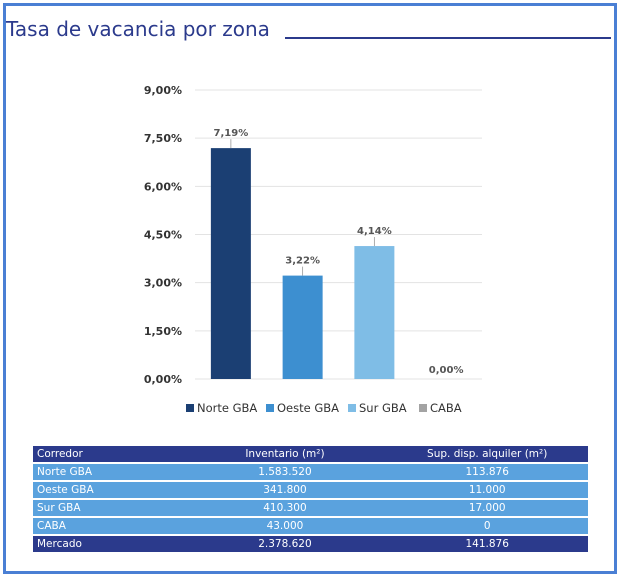  I want to click on cell-superficie: 0, so click(487, 526).